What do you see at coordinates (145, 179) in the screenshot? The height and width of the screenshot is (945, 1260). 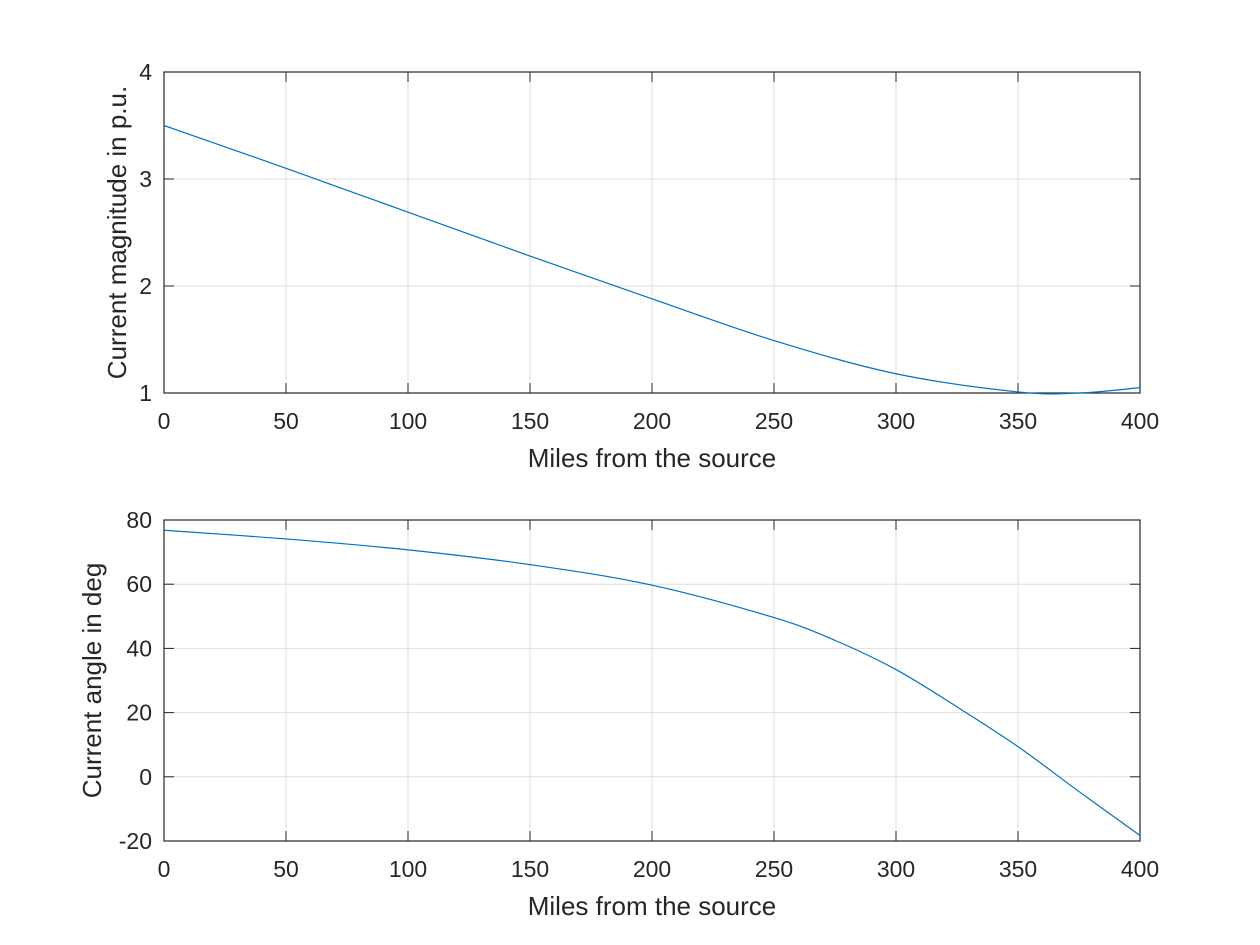 I see `y-tick-label: 3` at bounding box center [145, 179].